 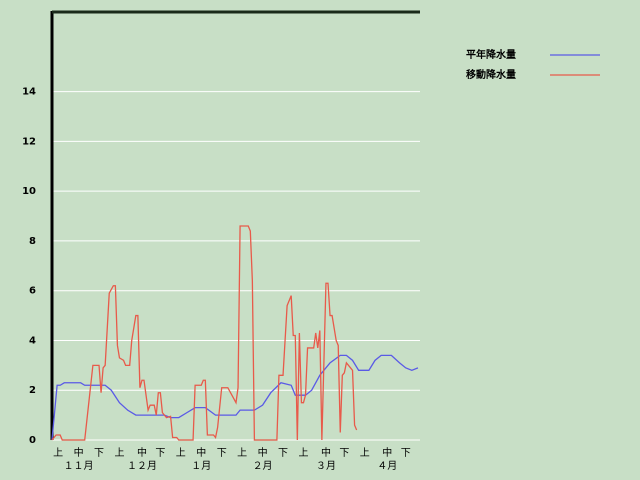 What do you see at coordinates (29, 141) in the screenshot?
I see `y-tick-label: 12` at bounding box center [29, 141].